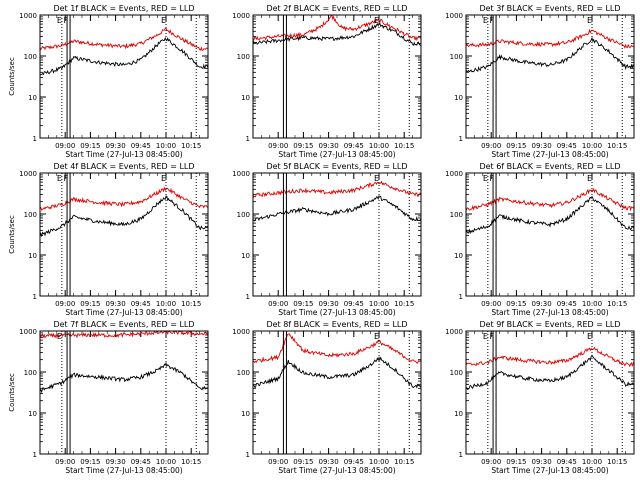  What do you see at coordinates (549, 324) in the screenshot?
I see `panel-title: Det 9f BLACK = Events, RED = LLD` at bounding box center [549, 324].